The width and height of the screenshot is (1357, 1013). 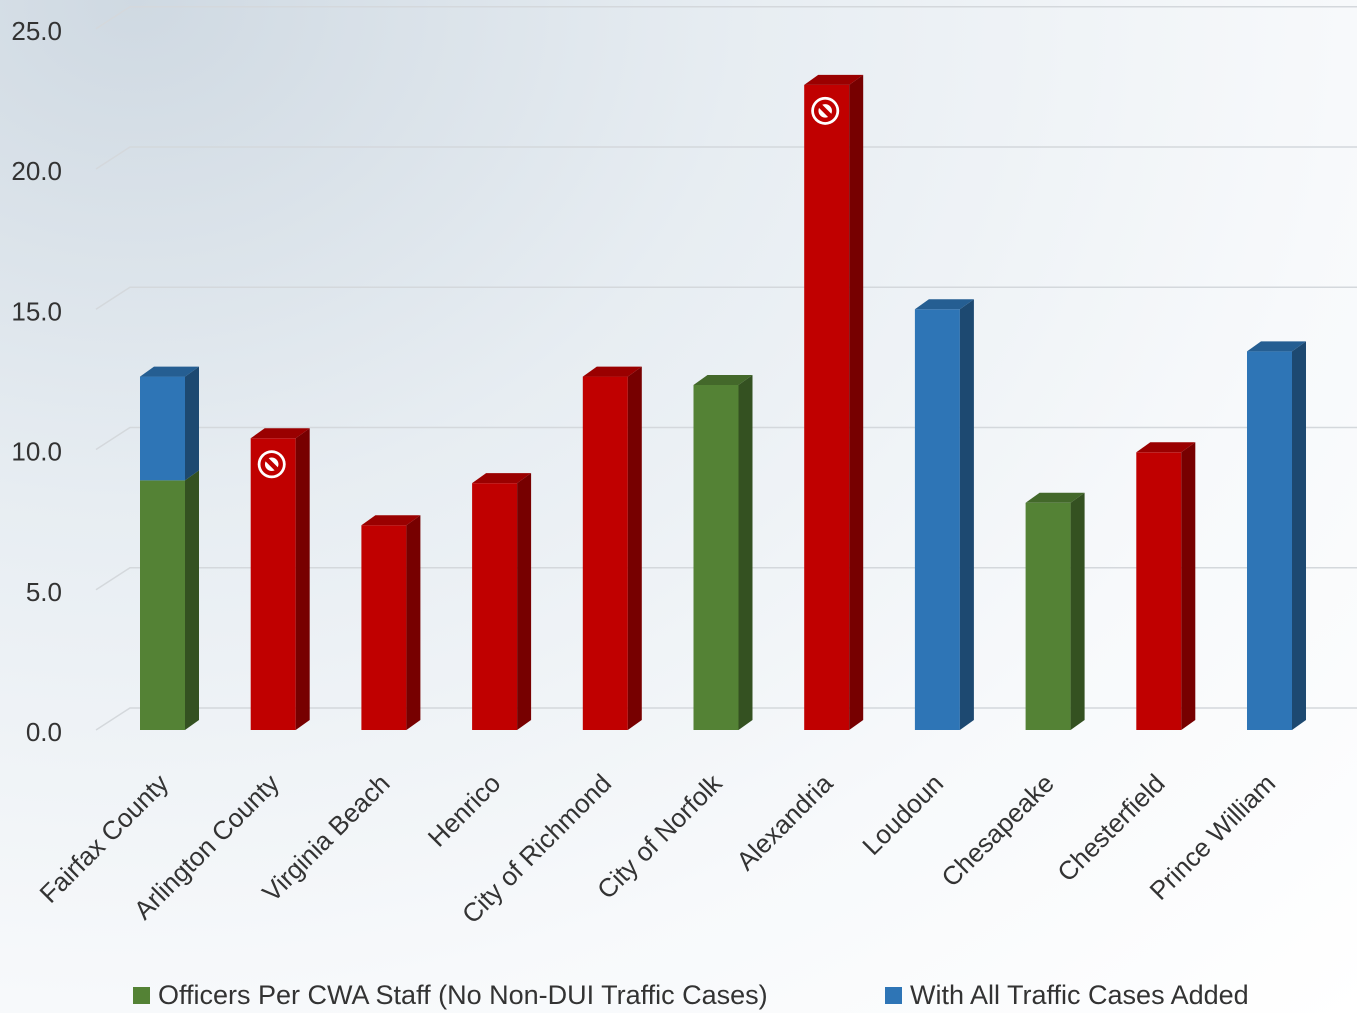 What do you see at coordinates (464, 810) in the screenshot?
I see `x-tick-label: Henrico` at bounding box center [464, 810].